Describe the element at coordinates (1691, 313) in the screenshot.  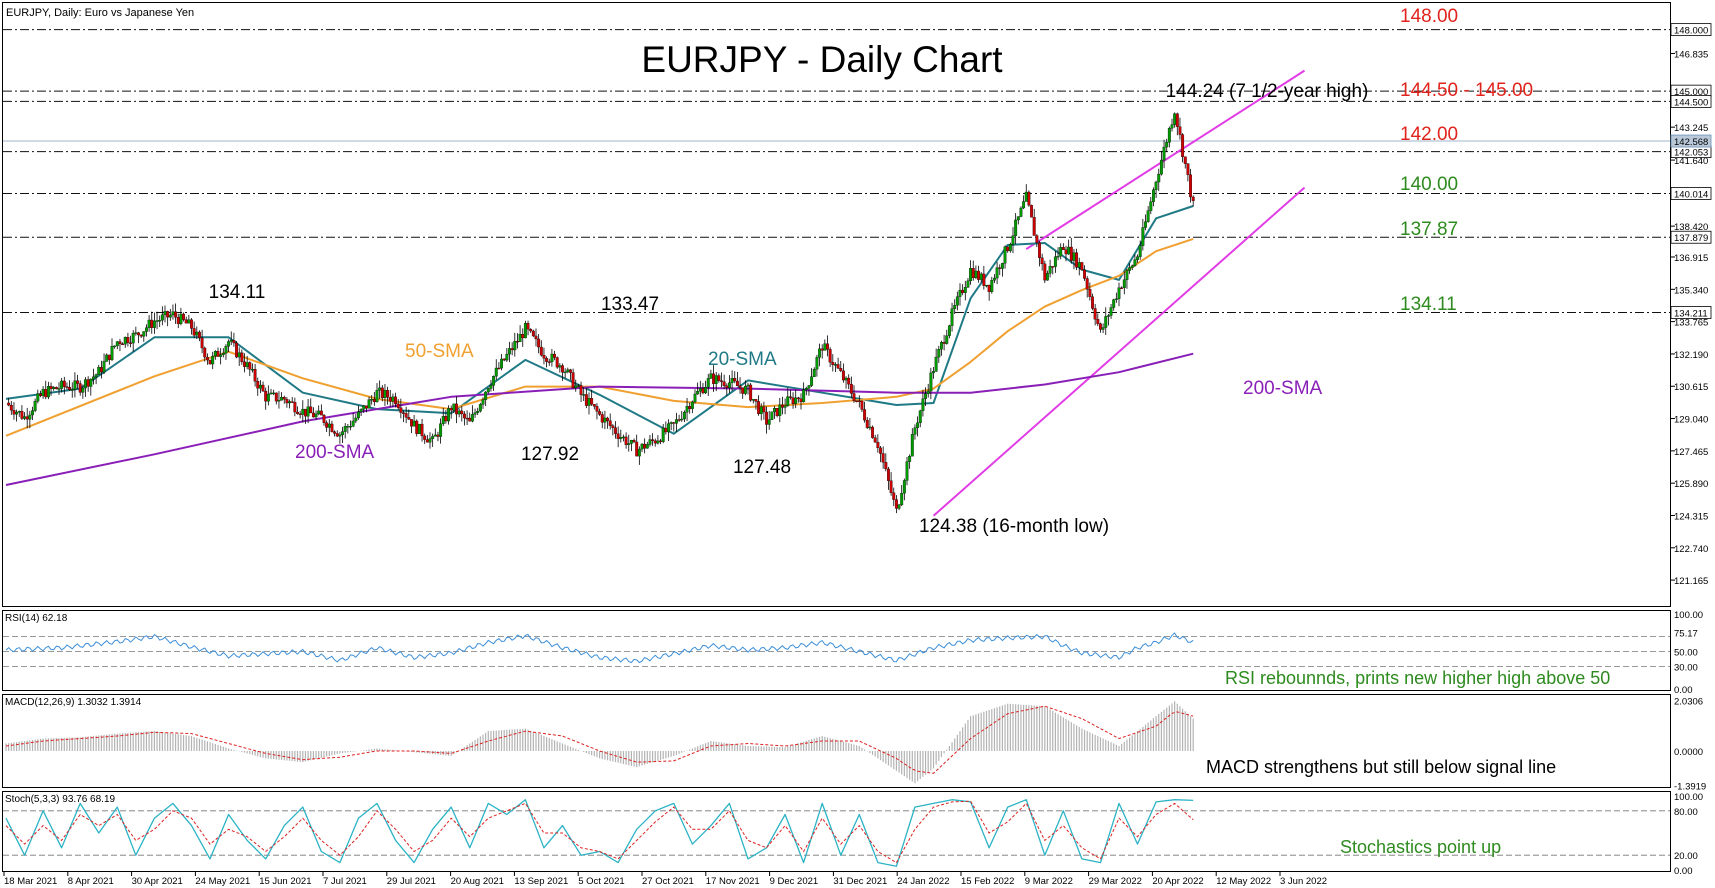
I see `price-scale-label-12: 134.211` at that location.